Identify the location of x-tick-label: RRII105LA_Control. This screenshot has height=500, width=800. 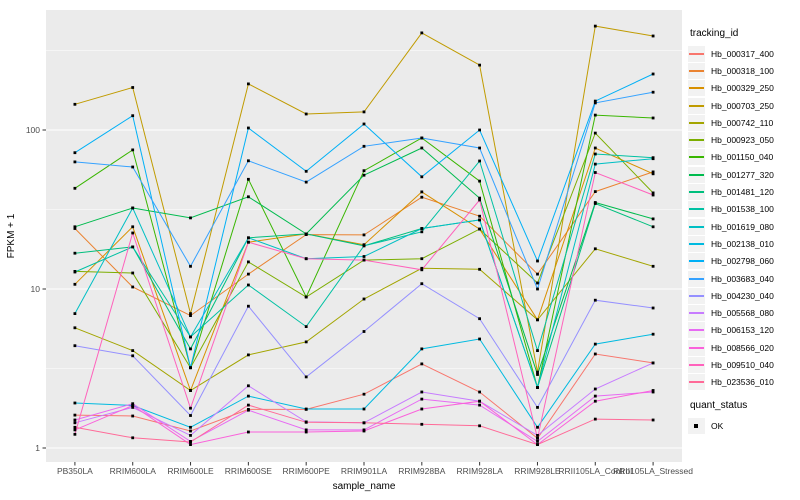
(595, 471).